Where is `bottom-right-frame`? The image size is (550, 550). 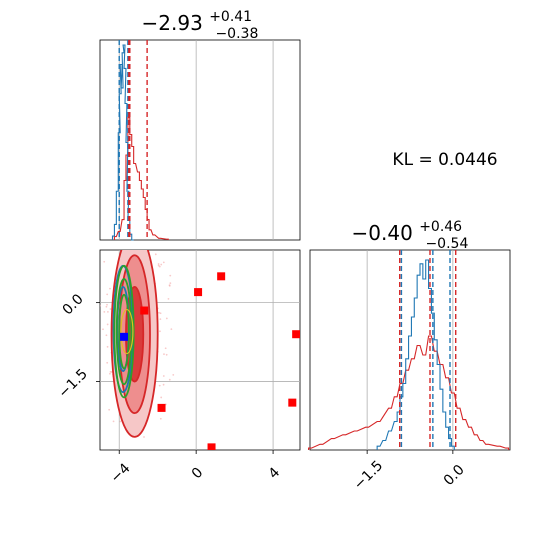 bottom-right-frame is located at coordinates (410, 350).